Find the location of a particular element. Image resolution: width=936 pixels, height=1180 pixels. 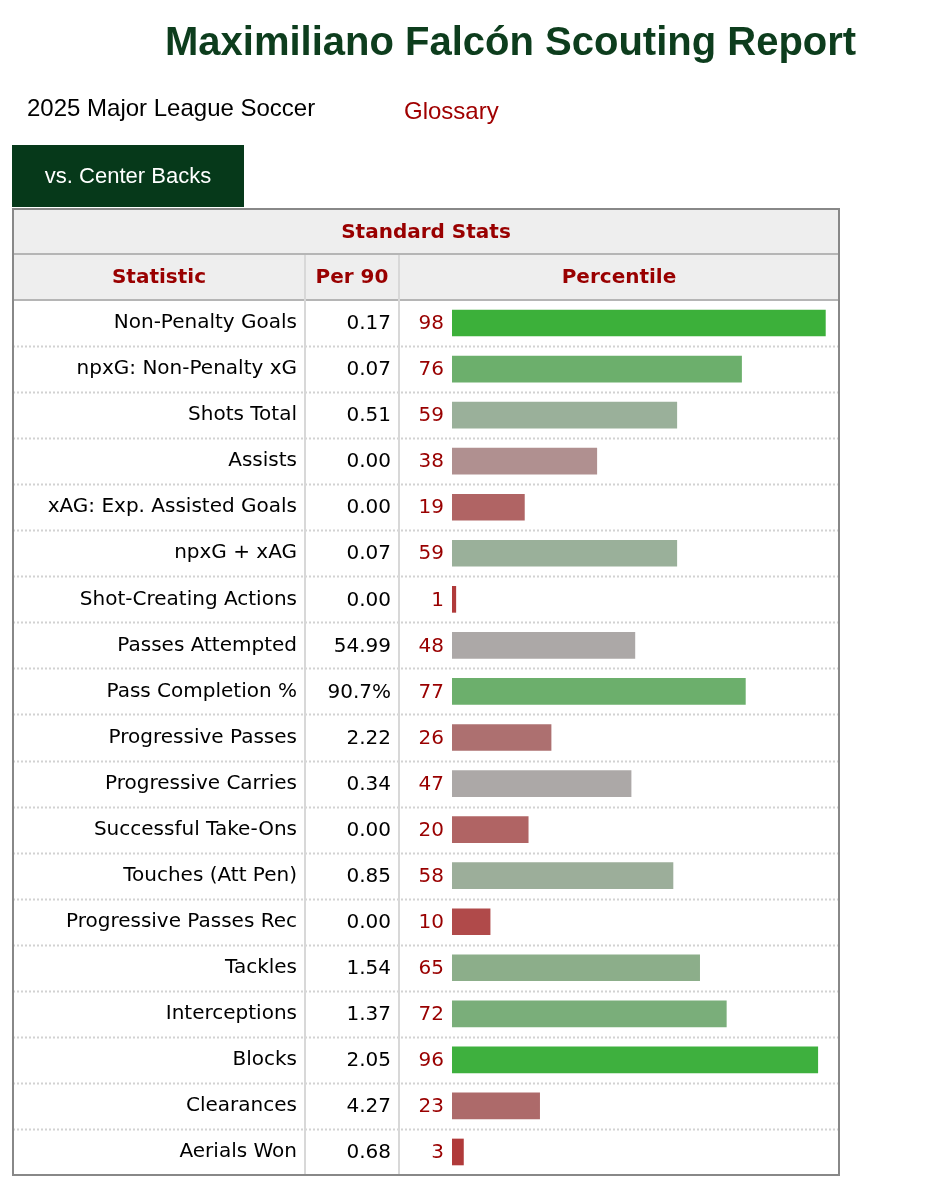

data-label: 19 is located at coordinates (431, 506).